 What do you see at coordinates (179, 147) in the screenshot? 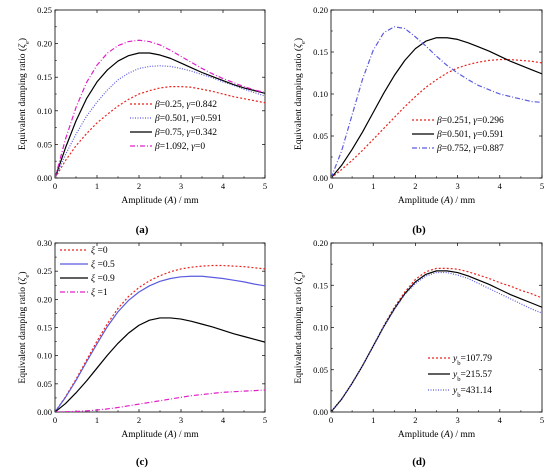
I see `legend-entry: β=1.092, γ=0` at bounding box center [179, 147].